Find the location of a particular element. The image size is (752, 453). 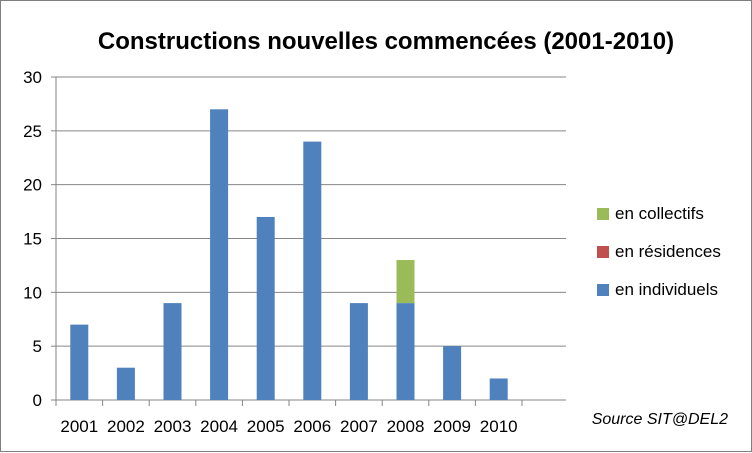

x-tick-labels: 2001 2002 2003 2004 2005 2006 2007 2008 2009 2010 is located at coordinates (288, 426).